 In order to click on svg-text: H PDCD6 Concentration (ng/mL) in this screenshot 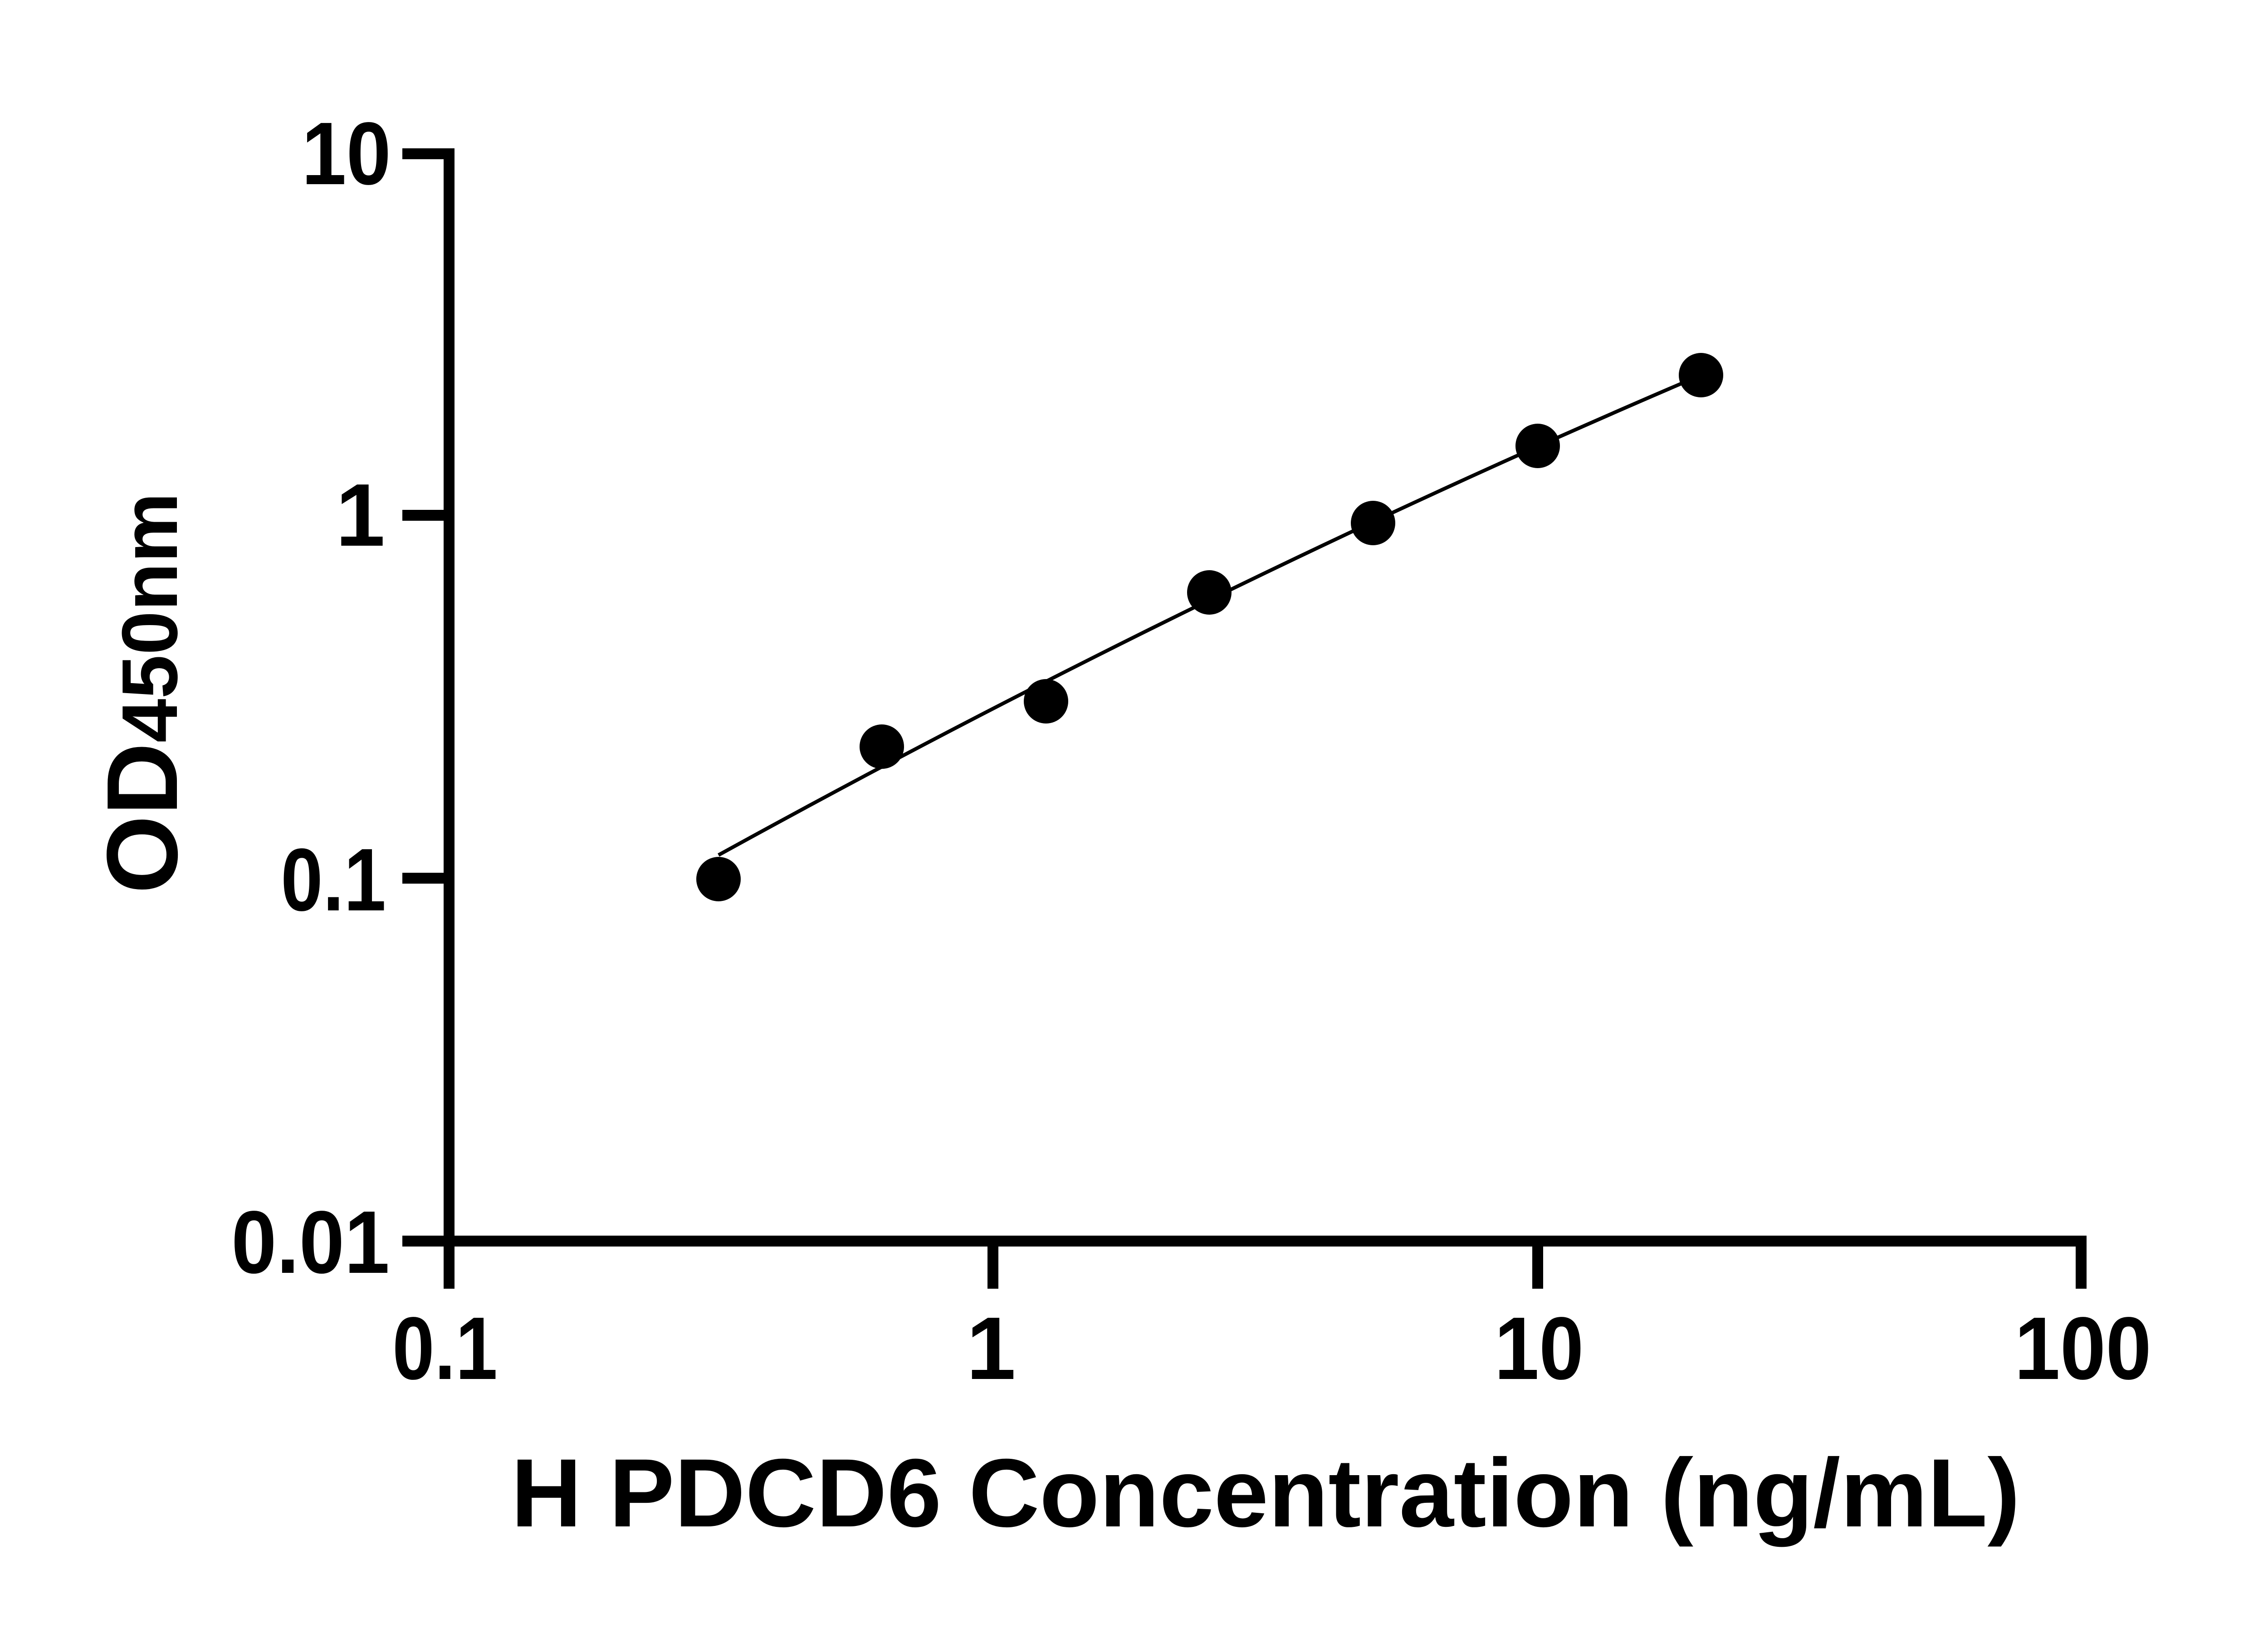, I will do `click(1265, 1493)`.